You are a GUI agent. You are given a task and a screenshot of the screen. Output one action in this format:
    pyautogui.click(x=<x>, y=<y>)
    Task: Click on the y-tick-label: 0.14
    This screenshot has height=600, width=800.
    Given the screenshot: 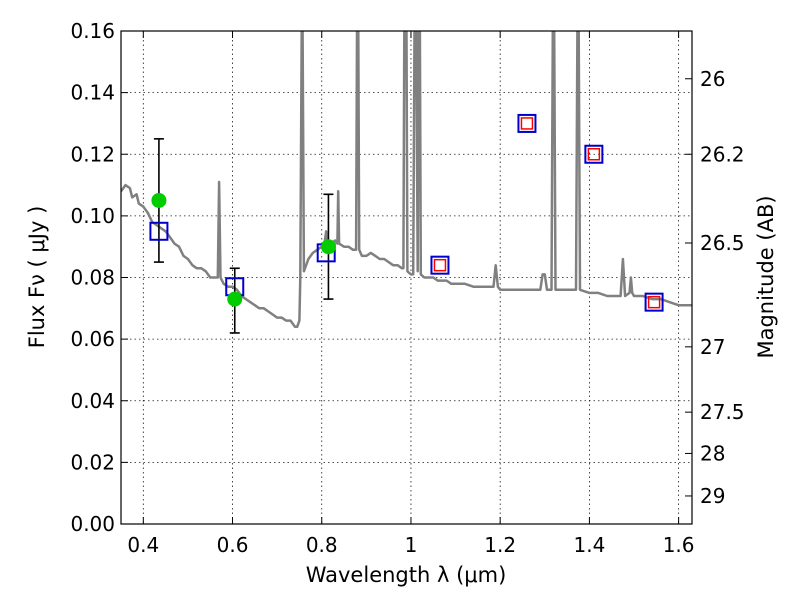 What is the action you would take?
    pyautogui.click(x=92, y=93)
    